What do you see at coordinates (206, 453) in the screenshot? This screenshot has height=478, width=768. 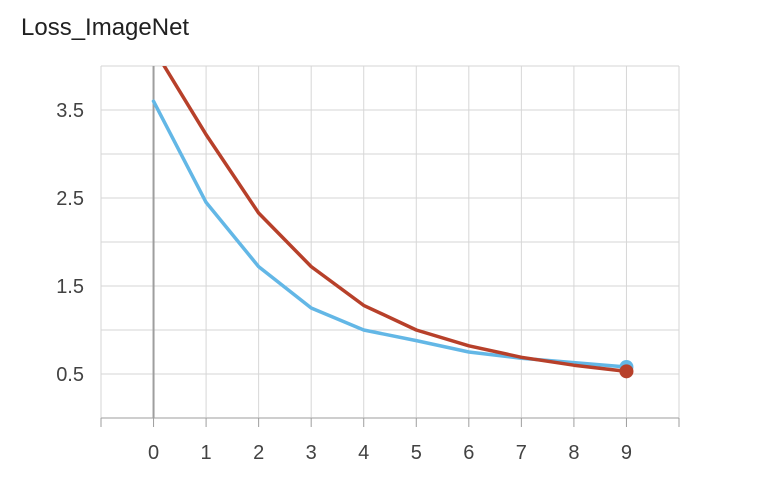 I see `x-tick-label: 1` at bounding box center [206, 453].